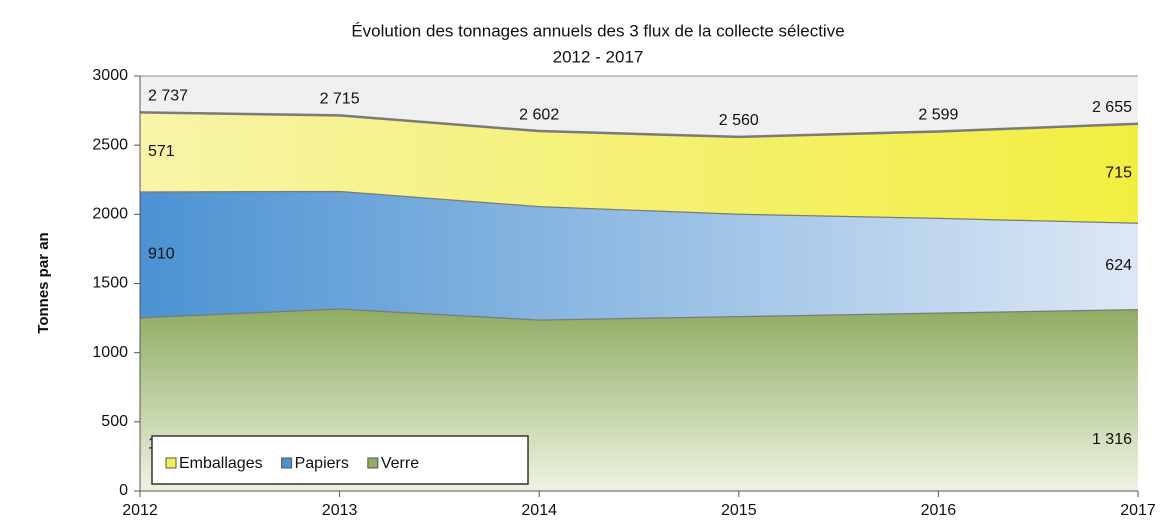 The image size is (1161, 525). I want to click on y-tick-label: 2500, so click(110, 144).